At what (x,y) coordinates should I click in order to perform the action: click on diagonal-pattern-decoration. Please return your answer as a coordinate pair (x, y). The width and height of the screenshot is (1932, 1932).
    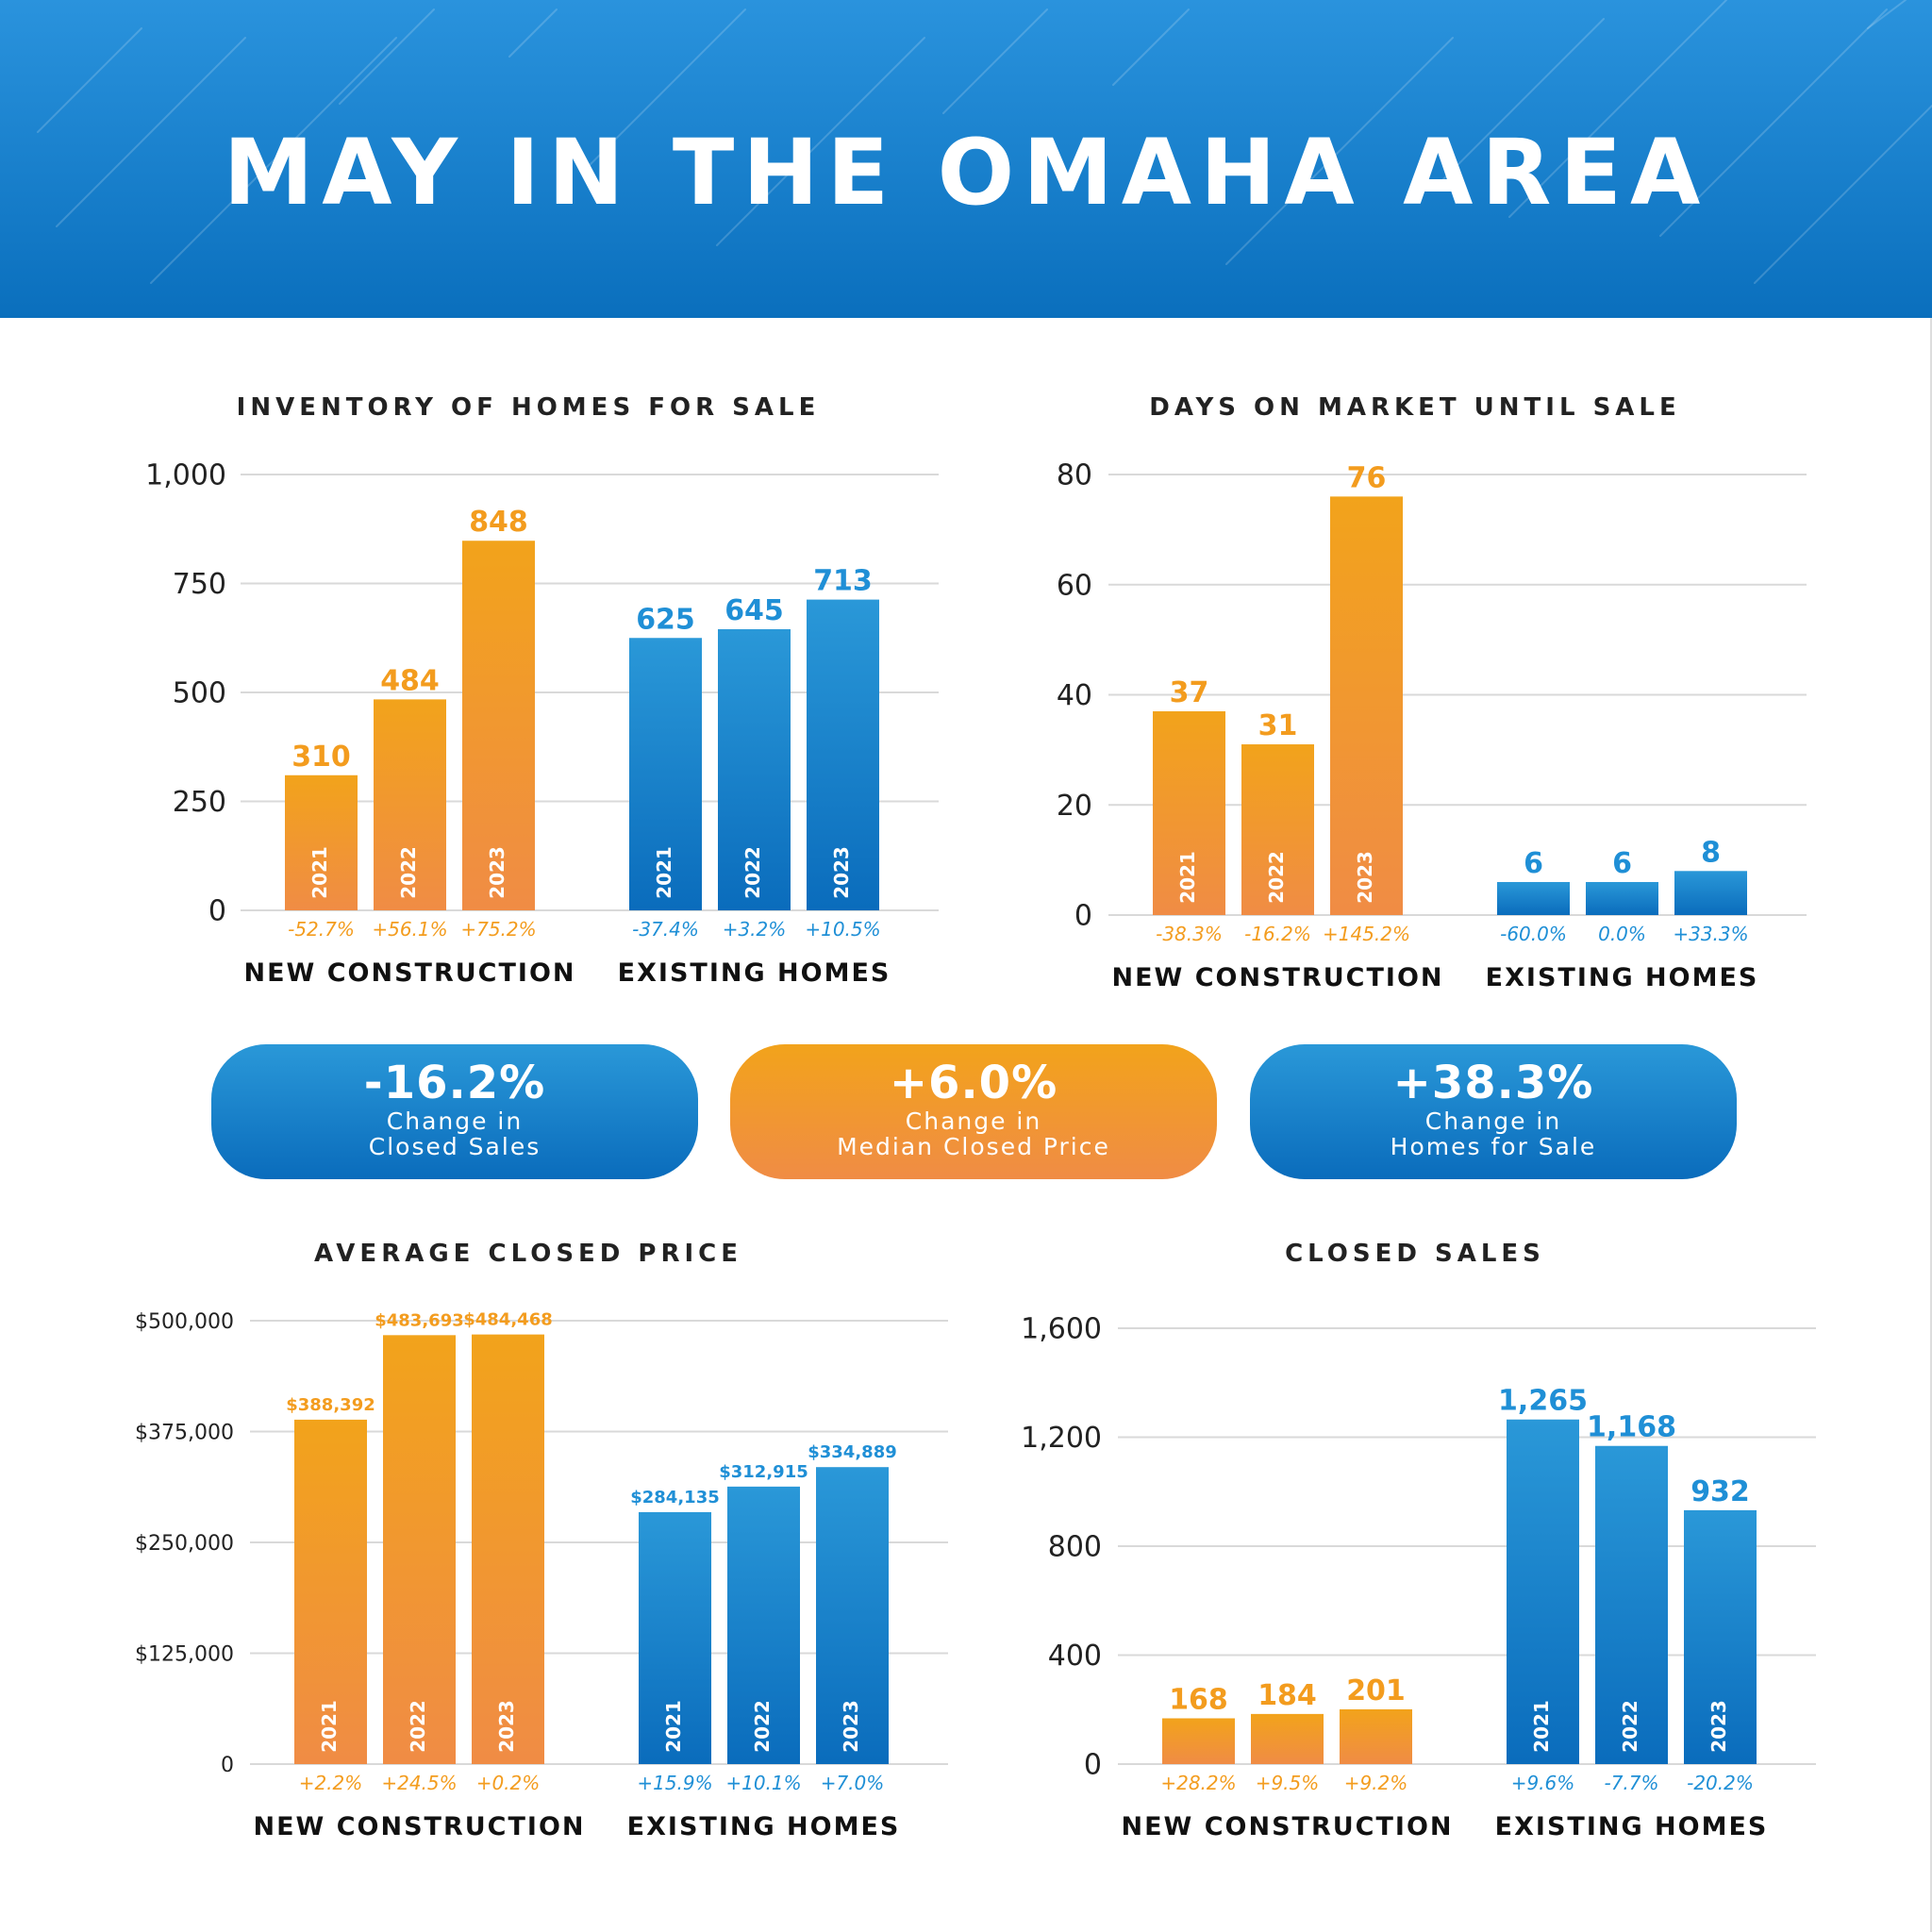
    Looking at the image, I should click on (984, 142).